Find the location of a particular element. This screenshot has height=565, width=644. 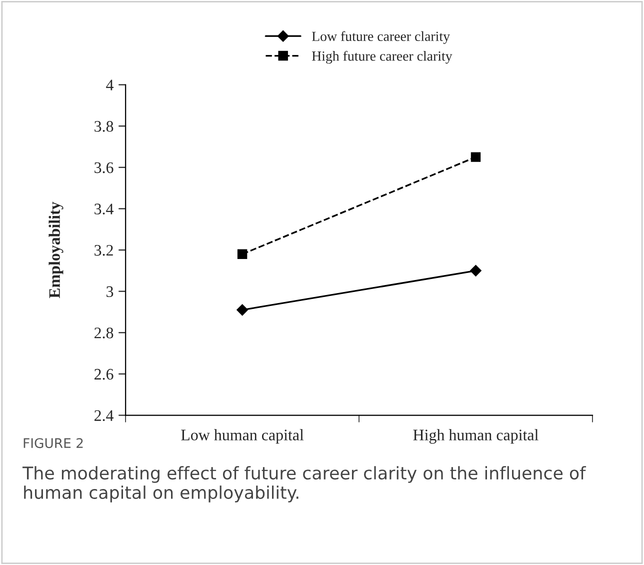

y-tick-label: 3 is located at coordinates (110, 292).